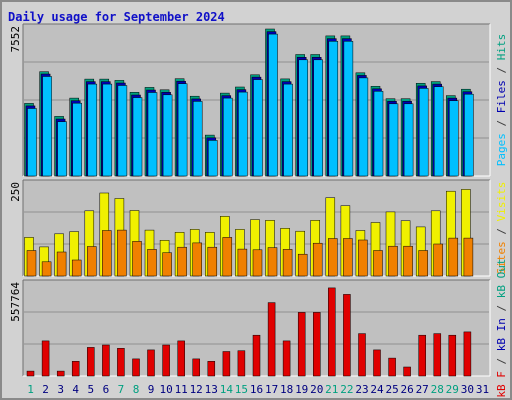  Describe the element at coordinates (165, 389) in the screenshot. I see `day-label-10: 10` at that location.